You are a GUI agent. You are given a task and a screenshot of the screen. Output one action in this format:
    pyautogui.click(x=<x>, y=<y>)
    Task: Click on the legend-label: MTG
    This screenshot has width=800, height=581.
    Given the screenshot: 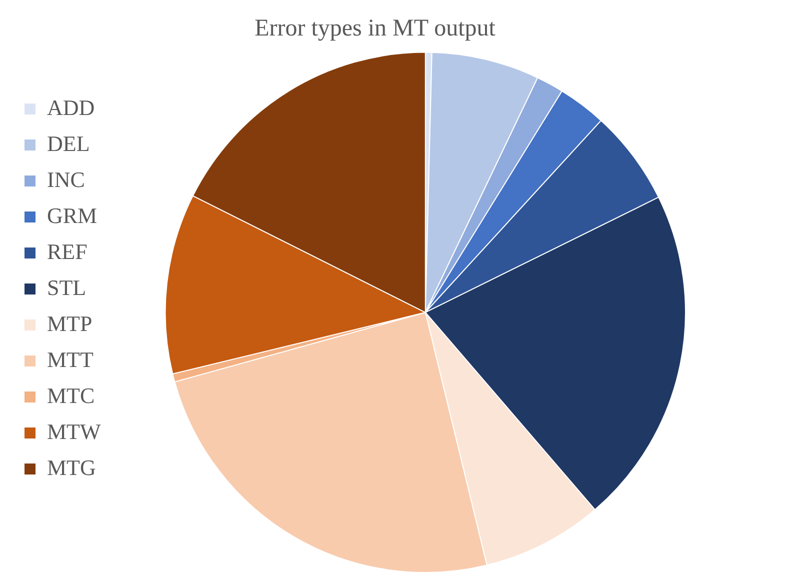 What is the action you would take?
    pyautogui.click(x=71, y=467)
    